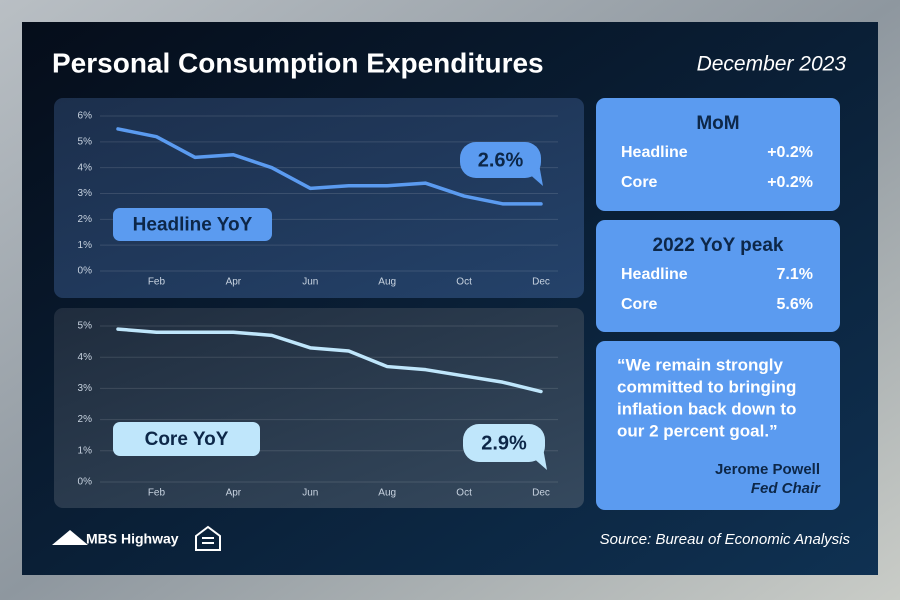 This screenshot has height=605, width=900. I want to click on quote-panel, so click(718, 425).